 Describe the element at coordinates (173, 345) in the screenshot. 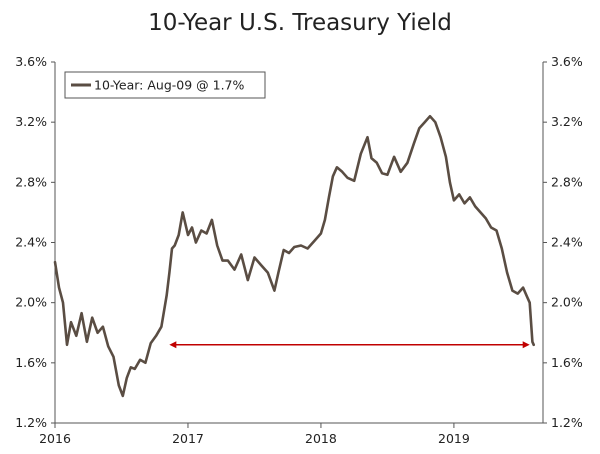

I see `annotation-arrowhead-left` at that location.